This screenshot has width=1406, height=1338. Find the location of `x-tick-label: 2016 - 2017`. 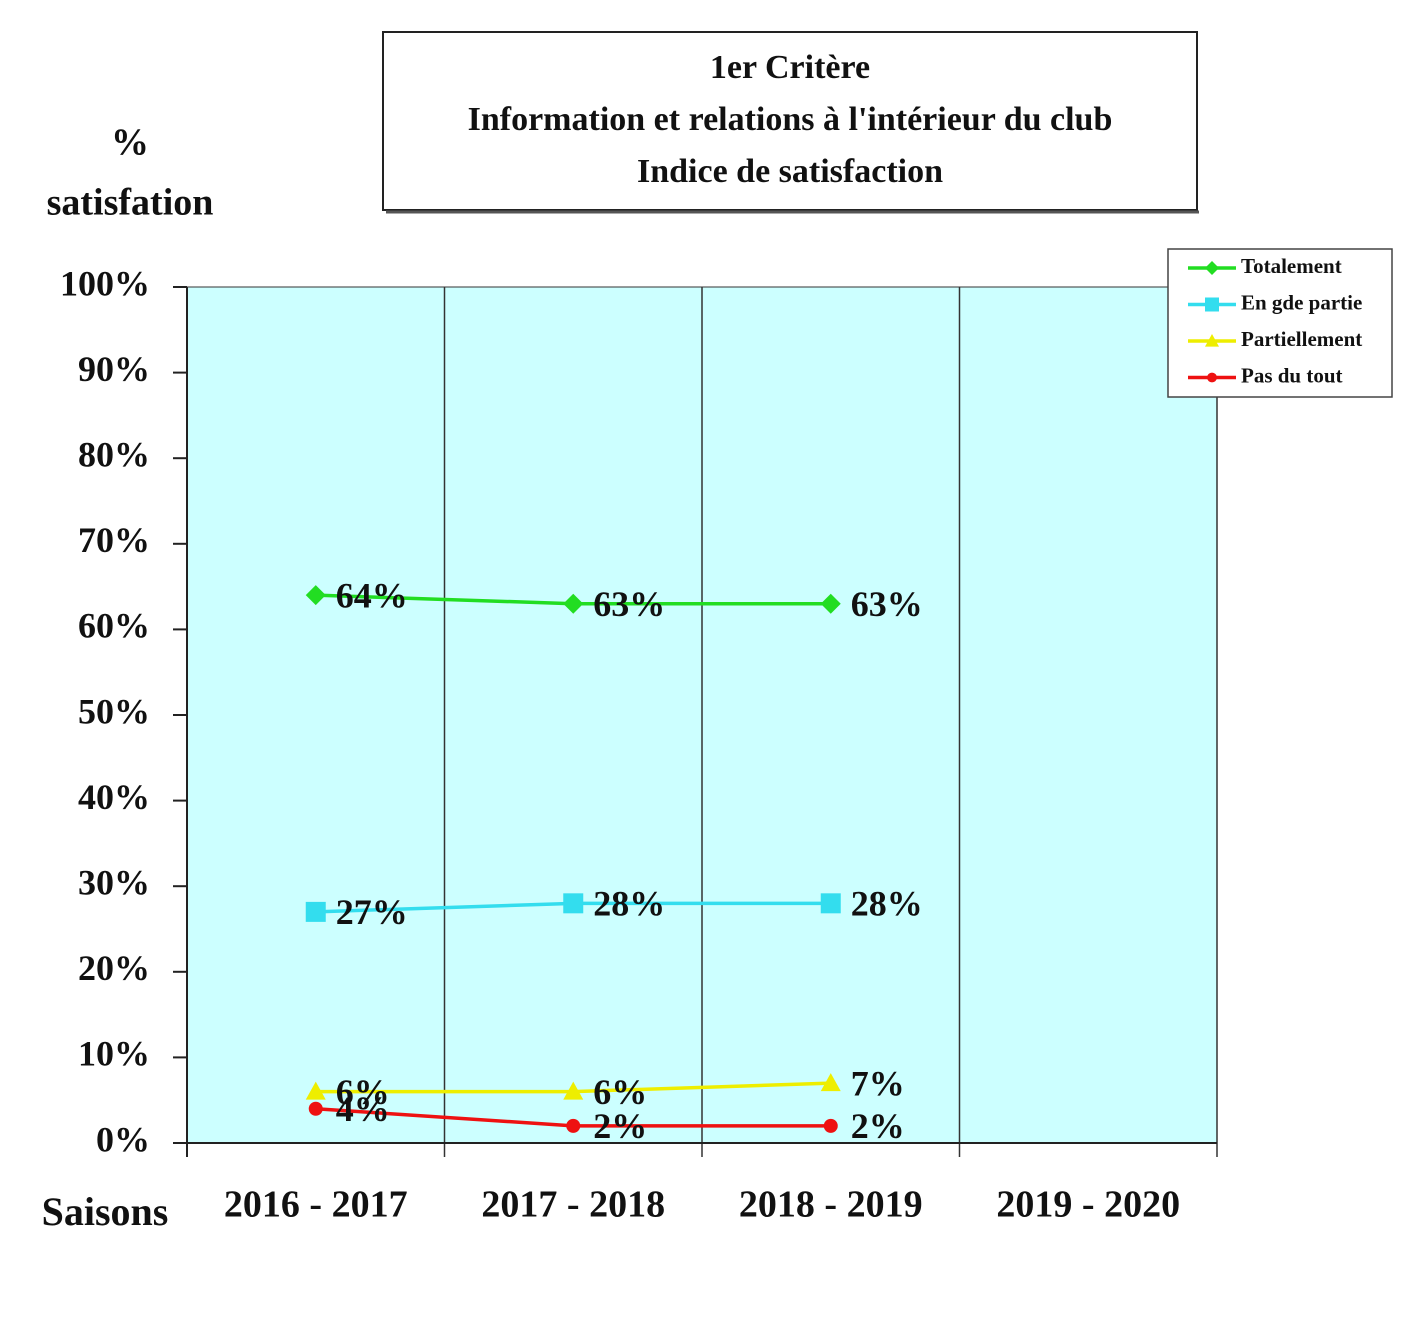

x-tick-label: 2016 - 2017 is located at coordinates (316, 1205).